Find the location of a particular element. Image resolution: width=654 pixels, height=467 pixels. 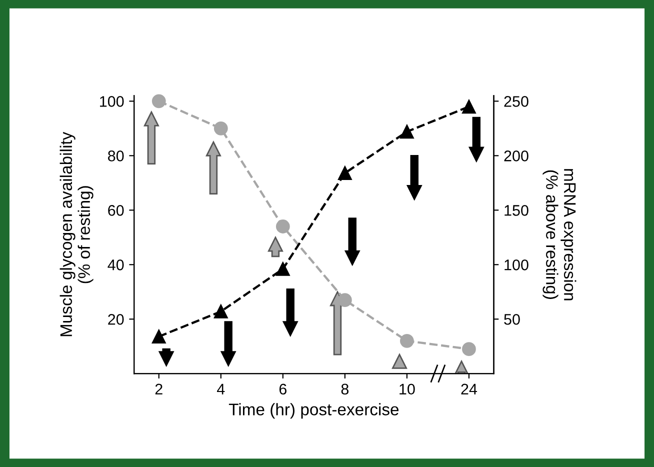

y-tick-label: 40 is located at coordinates (116, 265).